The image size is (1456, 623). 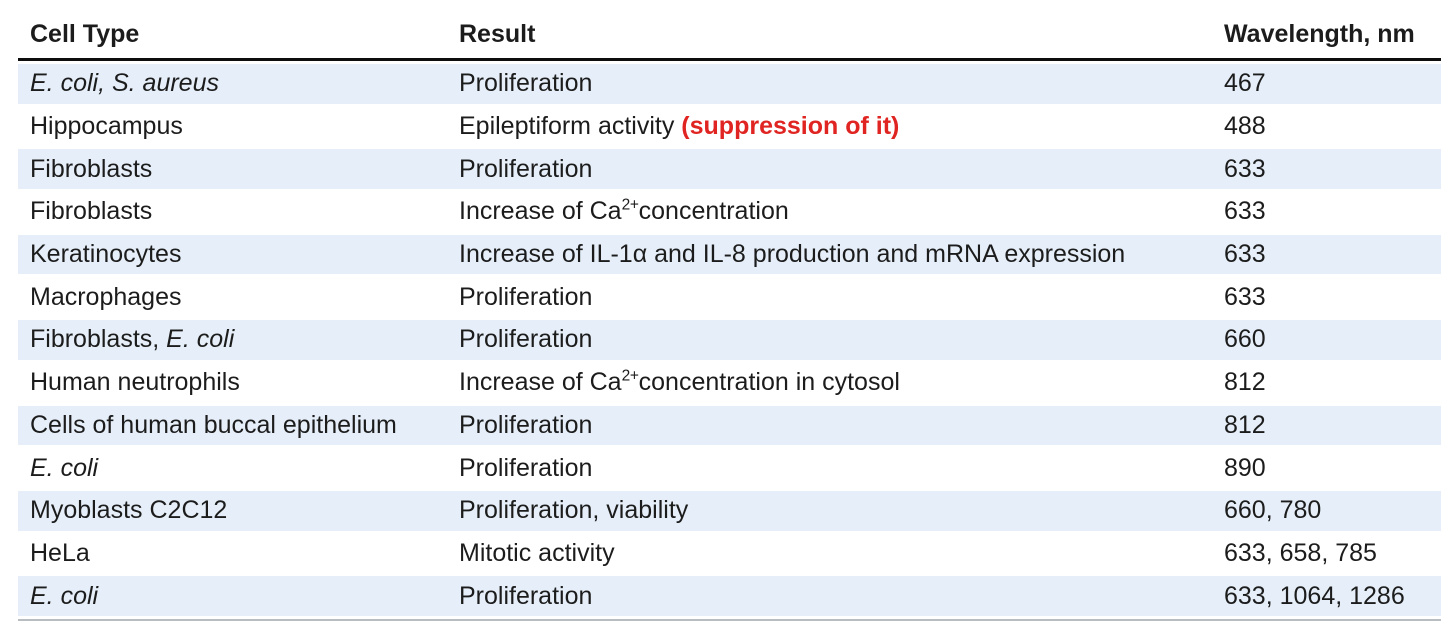 I want to click on plain-text: concentration in cytosol, so click(x=769, y=382).